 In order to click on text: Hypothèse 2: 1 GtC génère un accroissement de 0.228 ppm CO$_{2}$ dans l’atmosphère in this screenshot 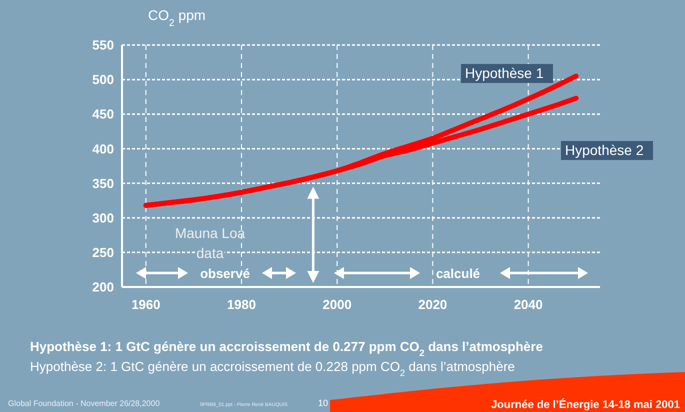, I will do `click(272, 368)`.